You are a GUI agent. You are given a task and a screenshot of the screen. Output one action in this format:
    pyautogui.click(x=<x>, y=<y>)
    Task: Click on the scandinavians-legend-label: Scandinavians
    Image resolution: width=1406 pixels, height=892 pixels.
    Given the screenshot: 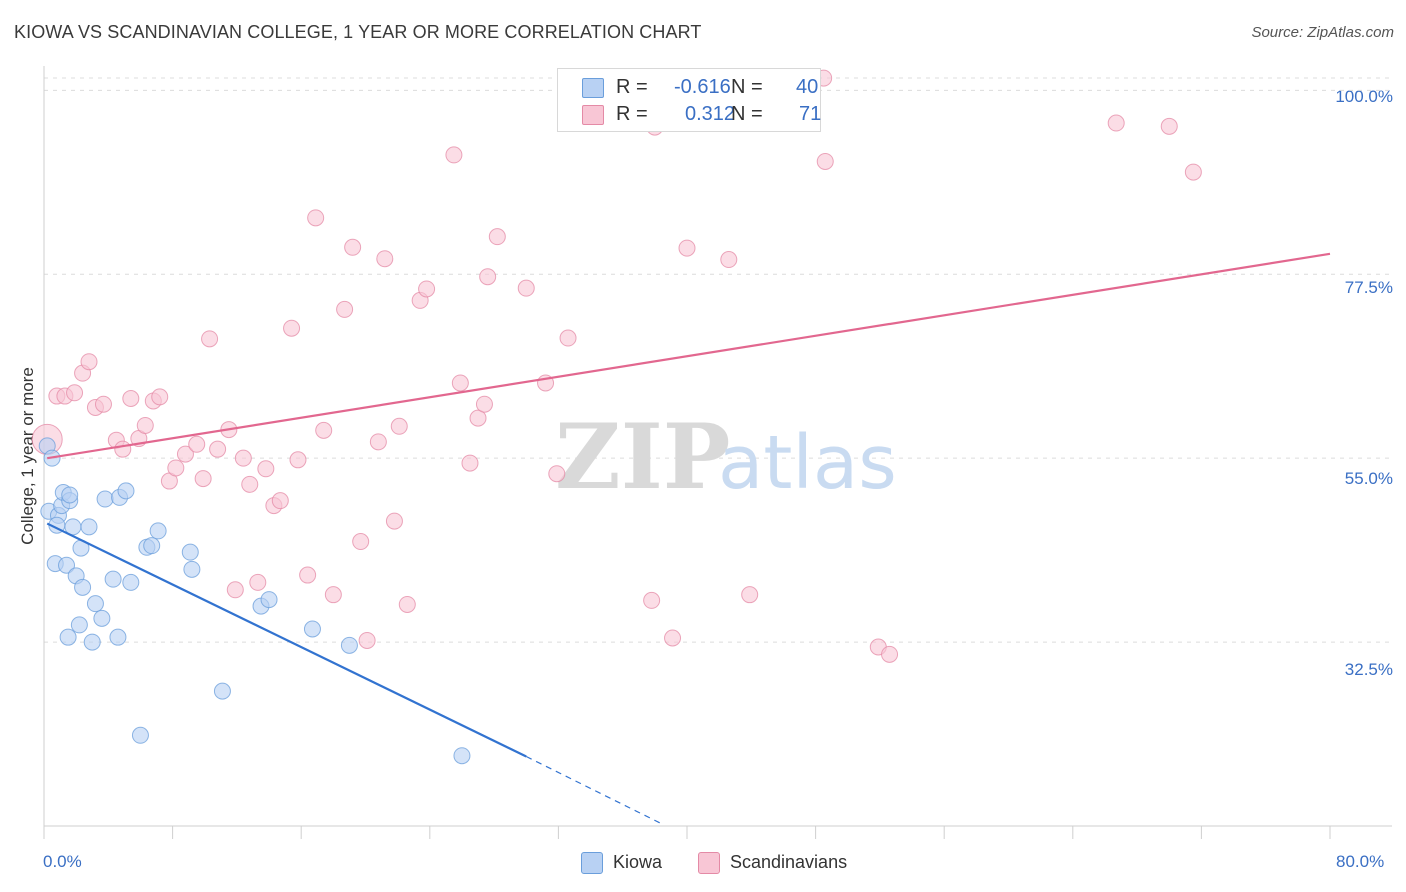 What is the action you would take?
    pyautogui.click(x=789, y=862)
    